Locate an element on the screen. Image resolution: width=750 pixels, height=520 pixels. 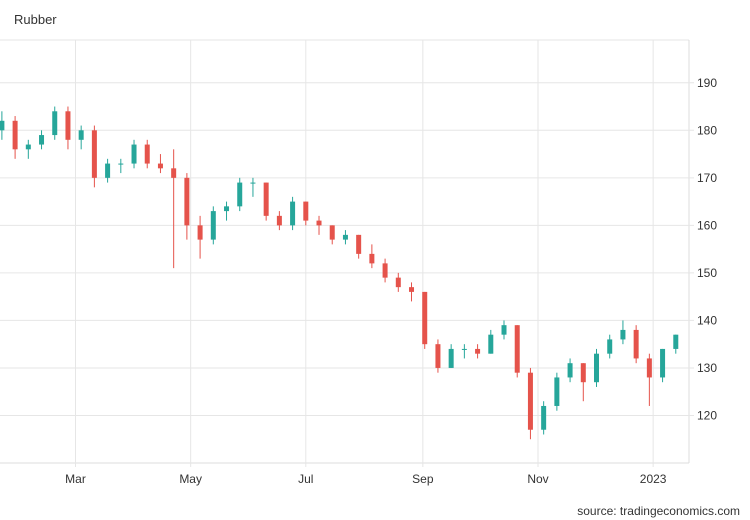
y-tick-label: 130 is located at coordinates (707, 368).